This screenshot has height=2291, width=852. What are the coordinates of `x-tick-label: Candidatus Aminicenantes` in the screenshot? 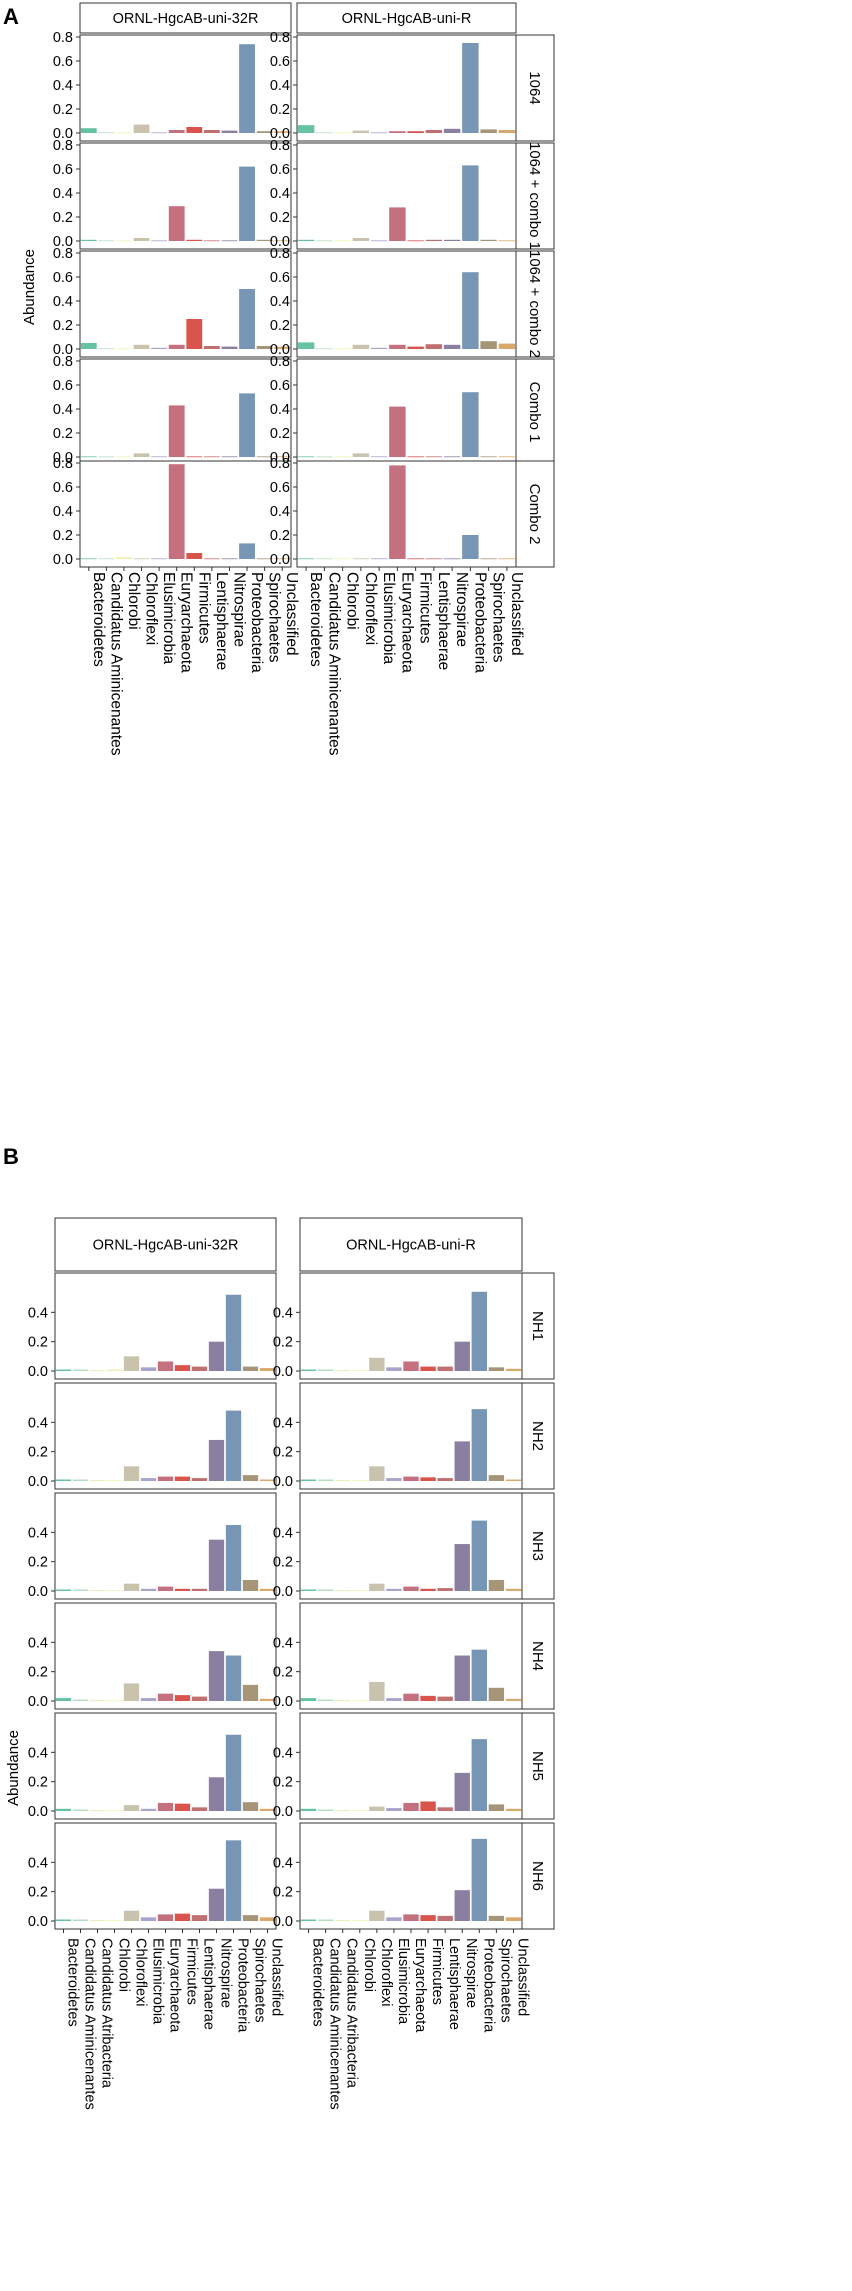 It's located at (333, 664).